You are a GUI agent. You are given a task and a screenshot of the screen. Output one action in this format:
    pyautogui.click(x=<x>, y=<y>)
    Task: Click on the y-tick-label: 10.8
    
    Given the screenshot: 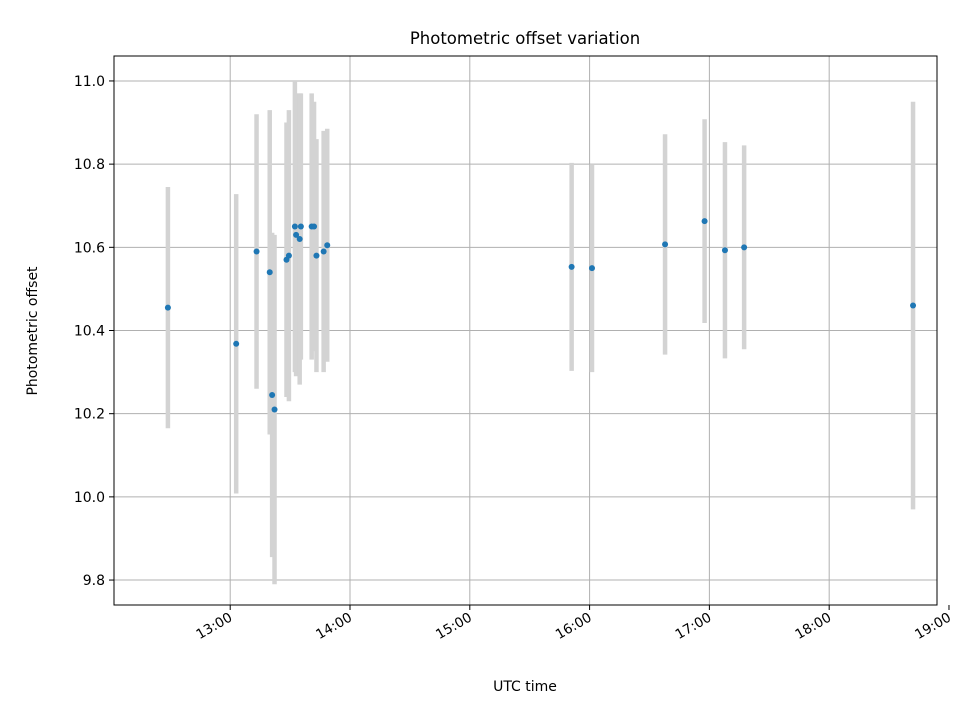 What is the action you would take?
    pyautogui.click(x=89, y=165)
    